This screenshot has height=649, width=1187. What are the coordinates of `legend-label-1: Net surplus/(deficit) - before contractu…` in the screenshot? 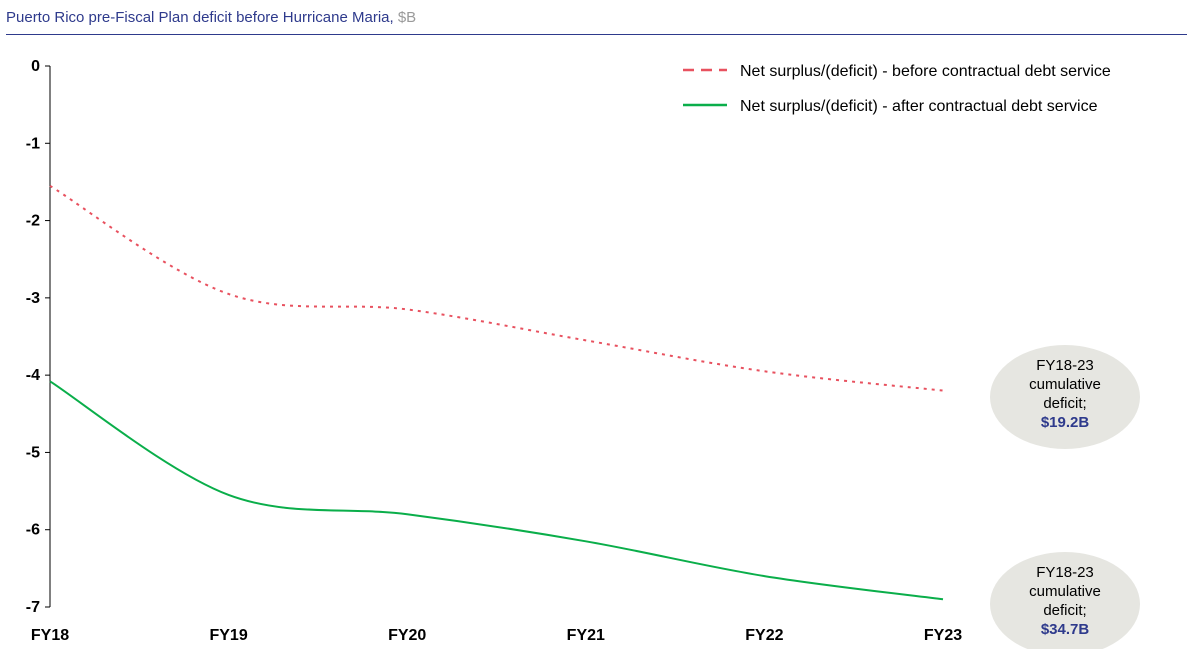 It's located at (925, 71).